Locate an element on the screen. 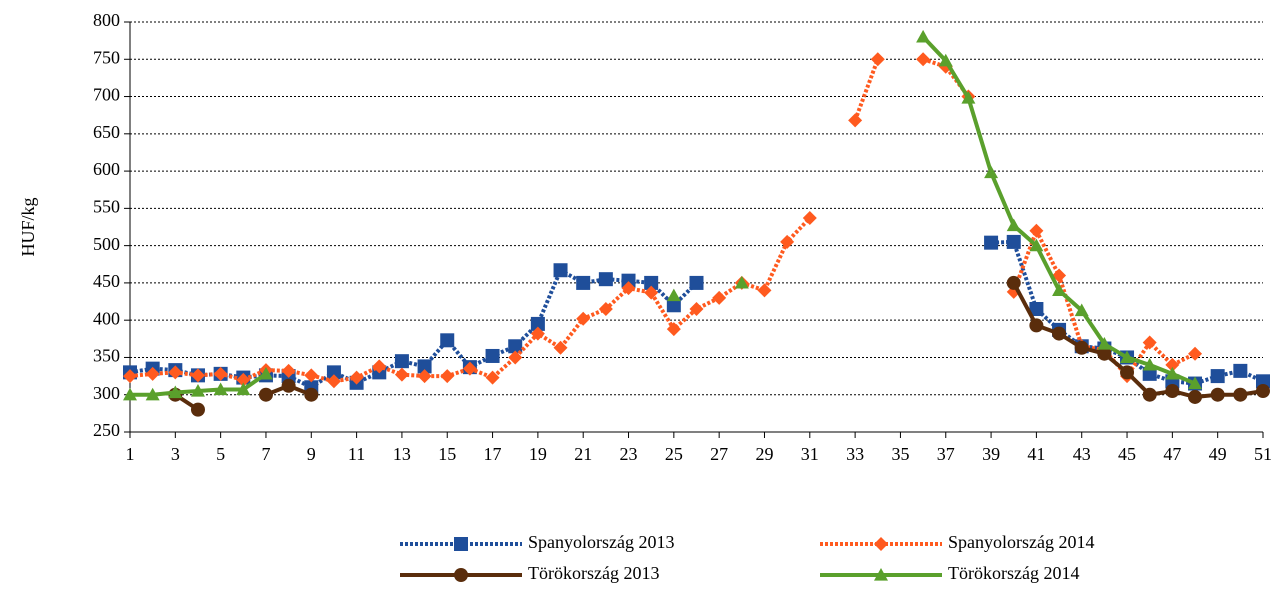 The image size is (1282, 593). y-tick-label: 650 is located at coordinates (106, 132).